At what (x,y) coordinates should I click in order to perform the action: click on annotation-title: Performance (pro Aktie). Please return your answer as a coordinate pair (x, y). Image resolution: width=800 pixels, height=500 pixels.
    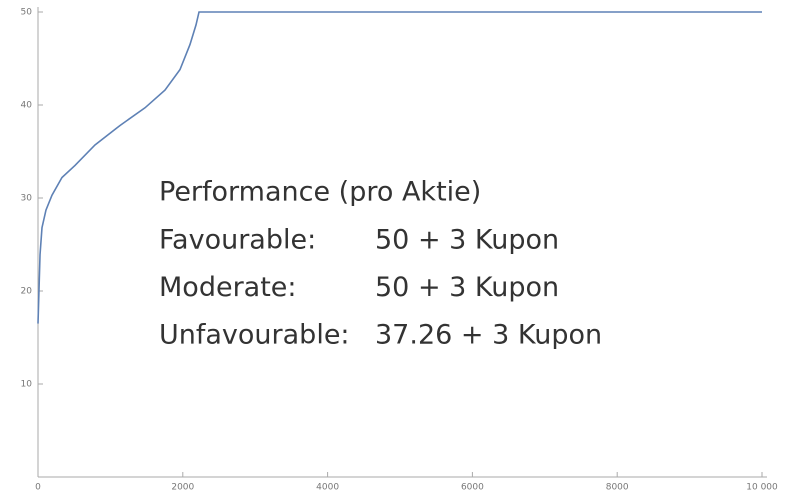
    Looking at the image, I should click on (320, 192).